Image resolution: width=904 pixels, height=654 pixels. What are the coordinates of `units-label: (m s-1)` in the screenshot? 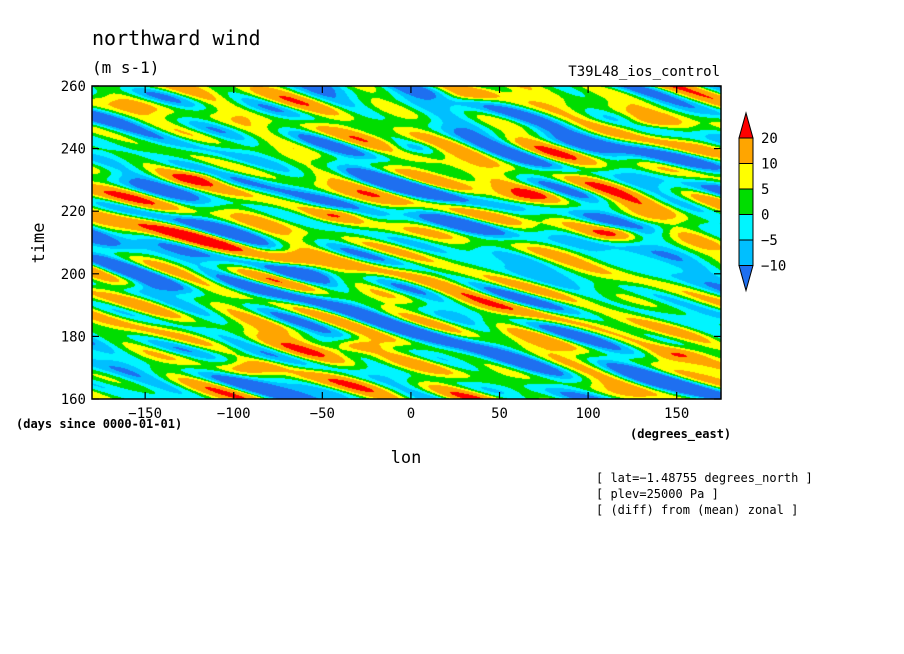 It's located at (125, 67).